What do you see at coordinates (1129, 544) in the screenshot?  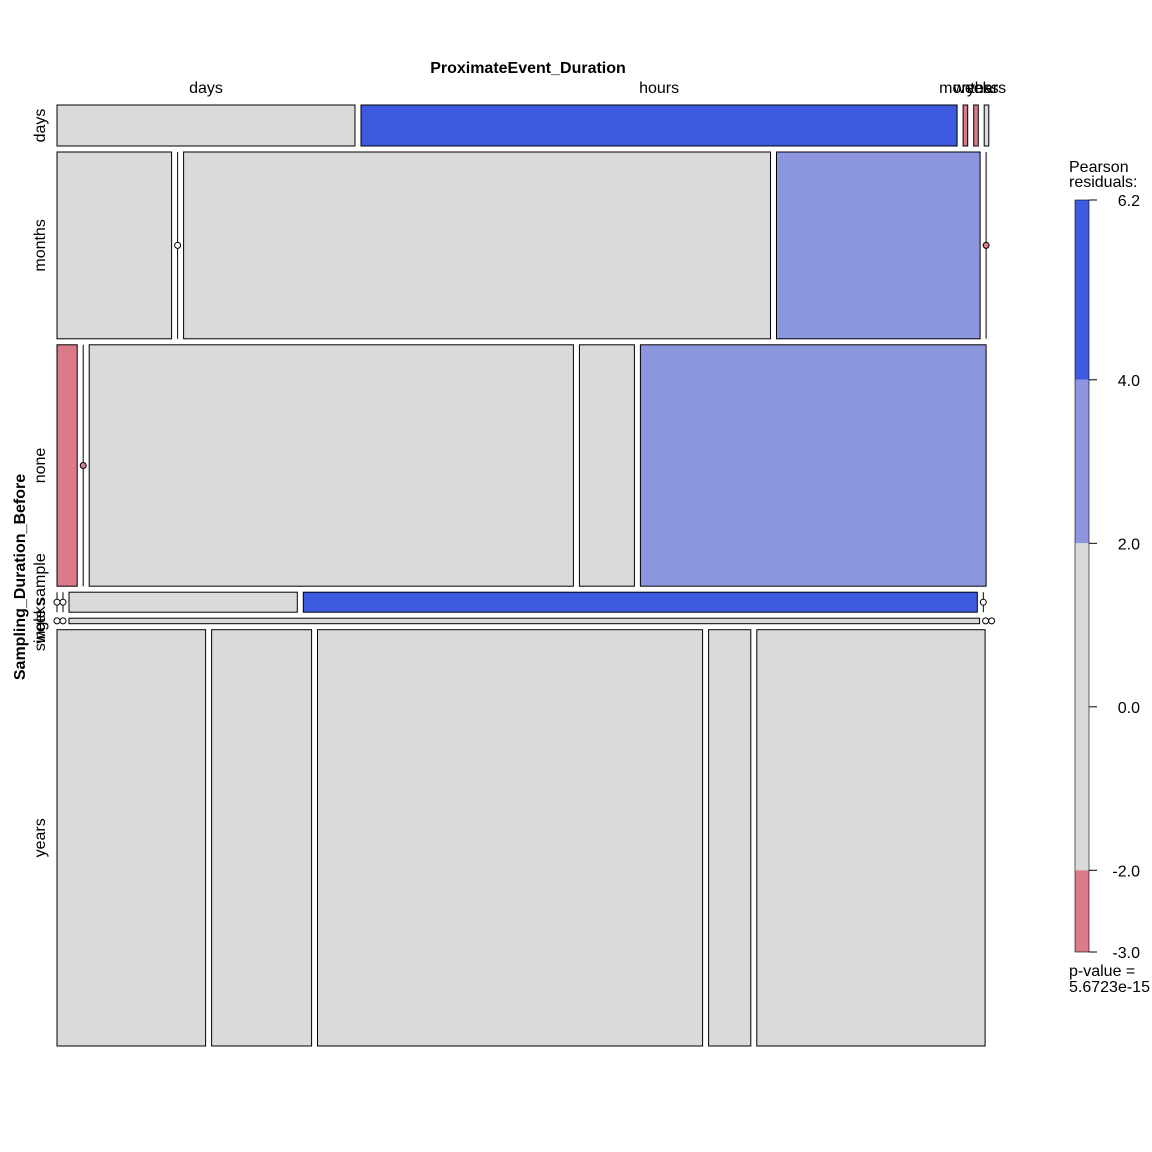 I see `legend-tick-label: 2.0` at bounding box center [1129, 544].